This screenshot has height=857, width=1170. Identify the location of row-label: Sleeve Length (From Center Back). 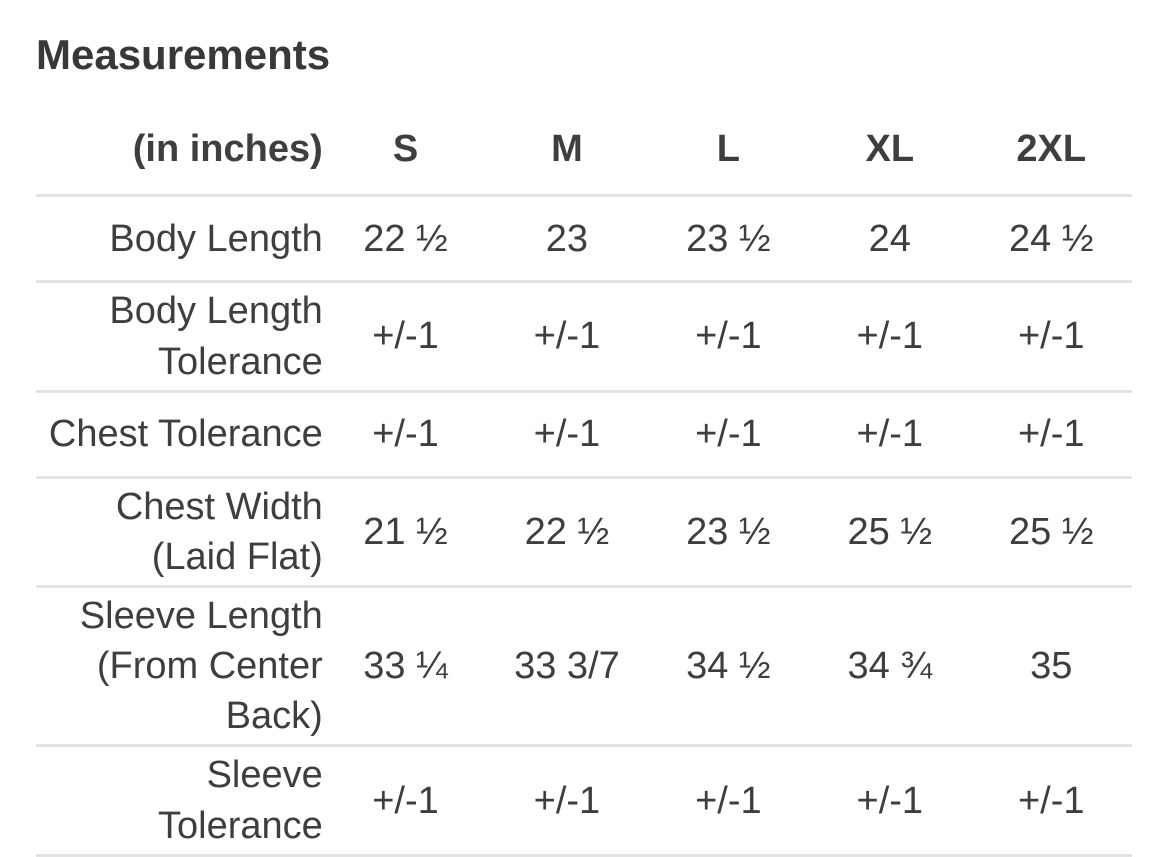
(201, 666).